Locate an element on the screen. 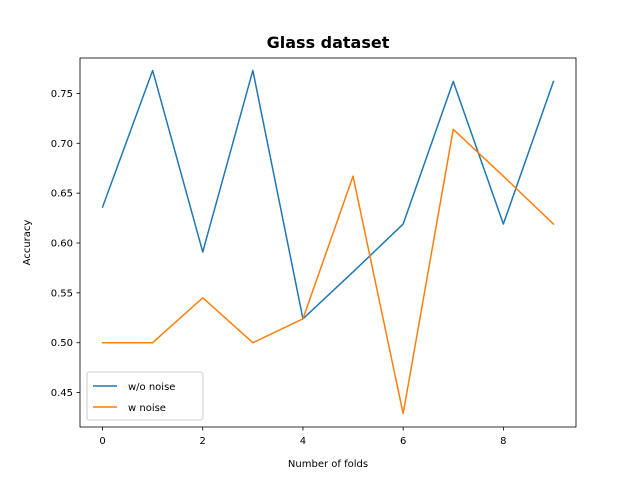  y-tick-label: 0.75 is located at coordinates (62, 94).